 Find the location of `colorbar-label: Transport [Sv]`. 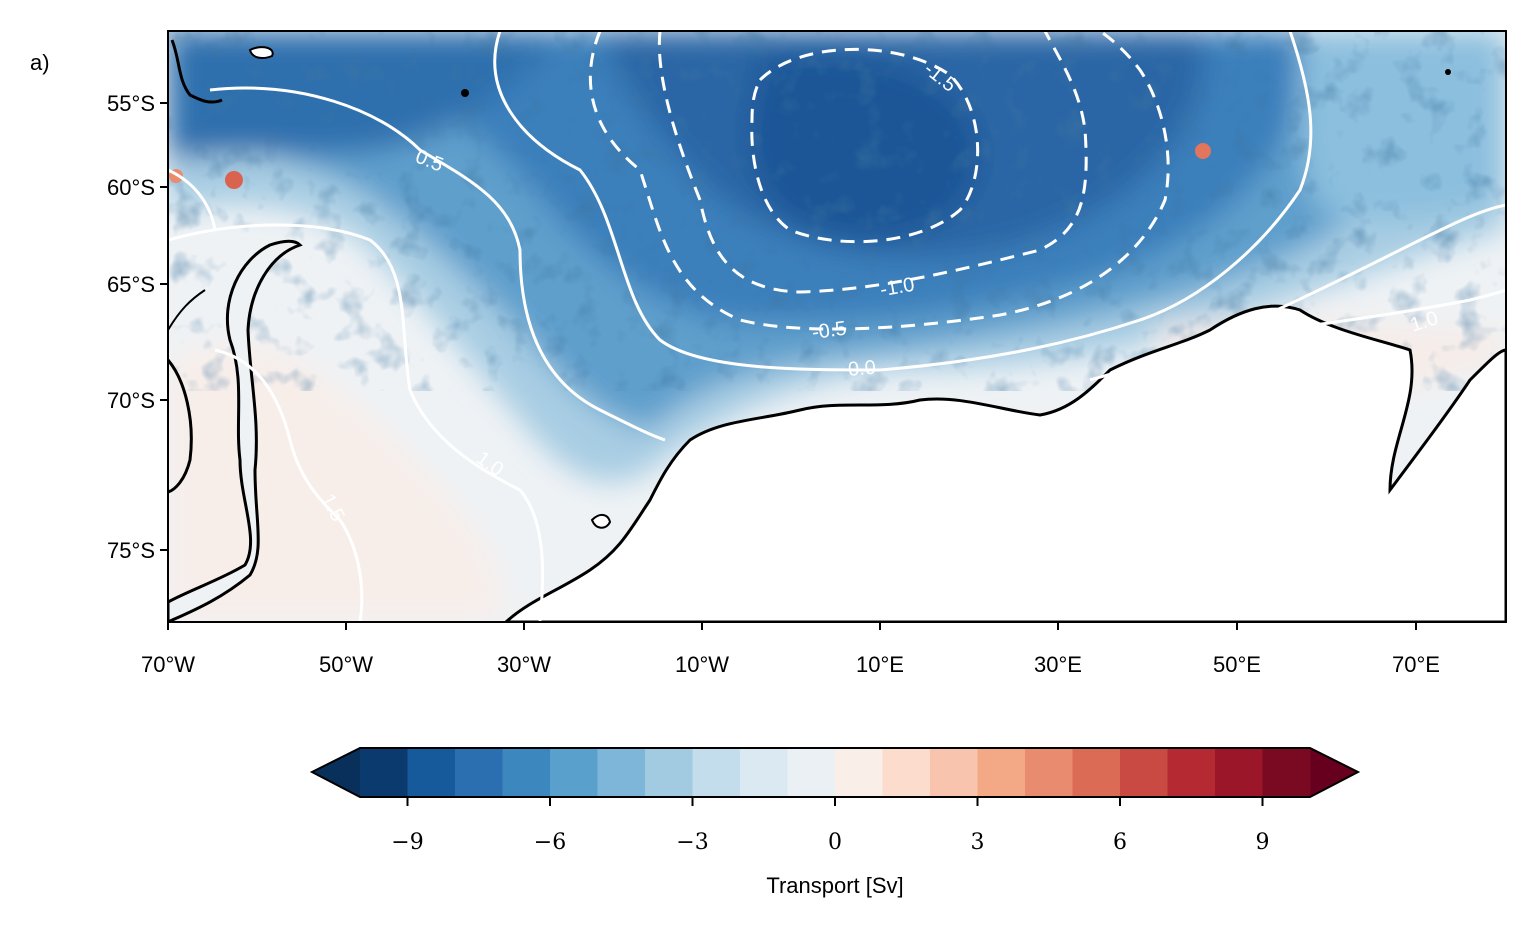

colorbar-label: Transport [Sv] is located at coordinates (834, 885).